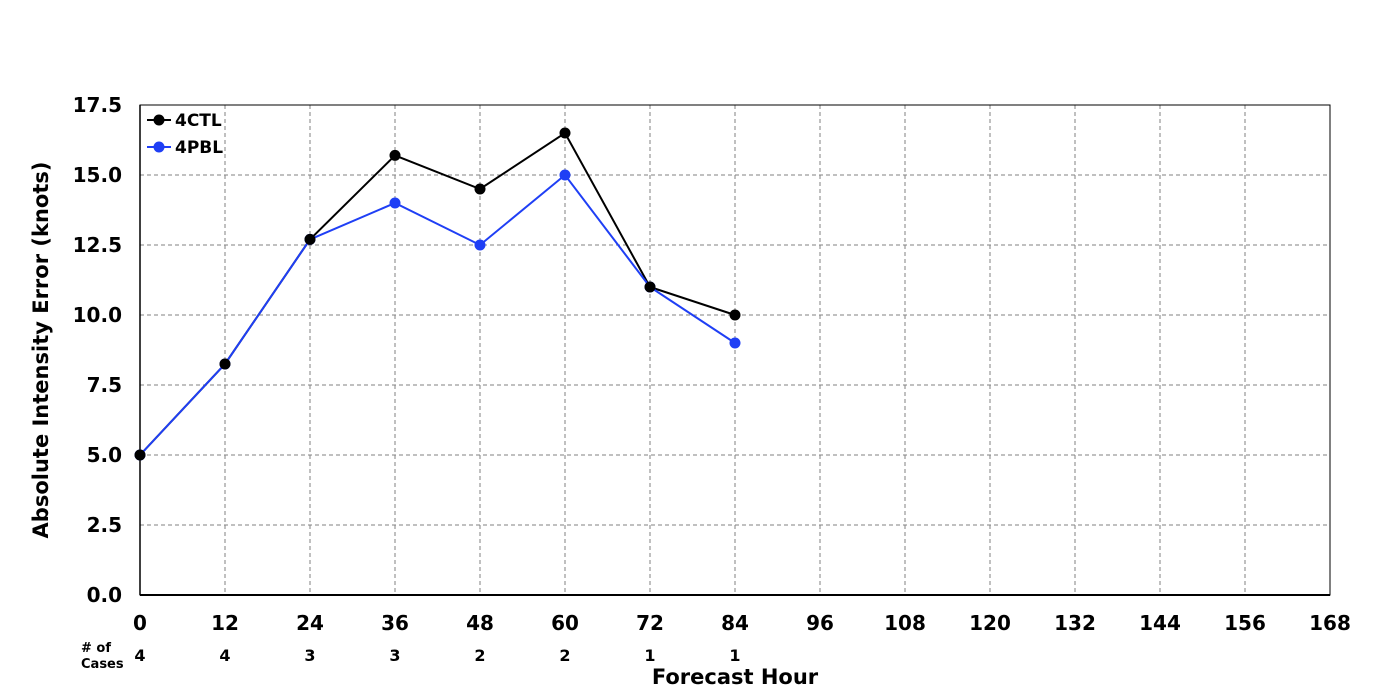  What do you see at coordinates (1245, 623) in the screenshot?
I see `x-tick-label: 156` at bounding box center [1245, 623].